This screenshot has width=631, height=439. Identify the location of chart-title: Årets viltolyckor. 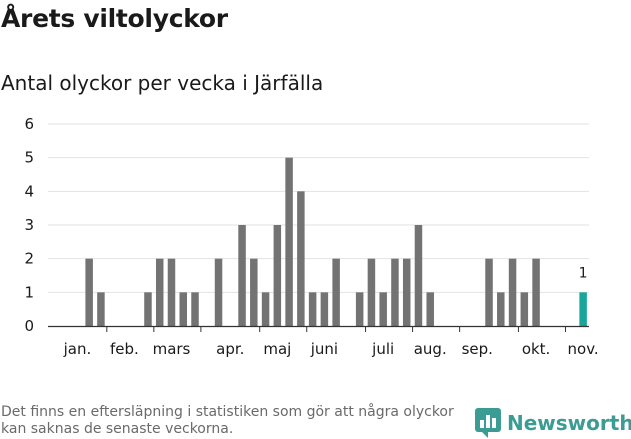
(114, 18).